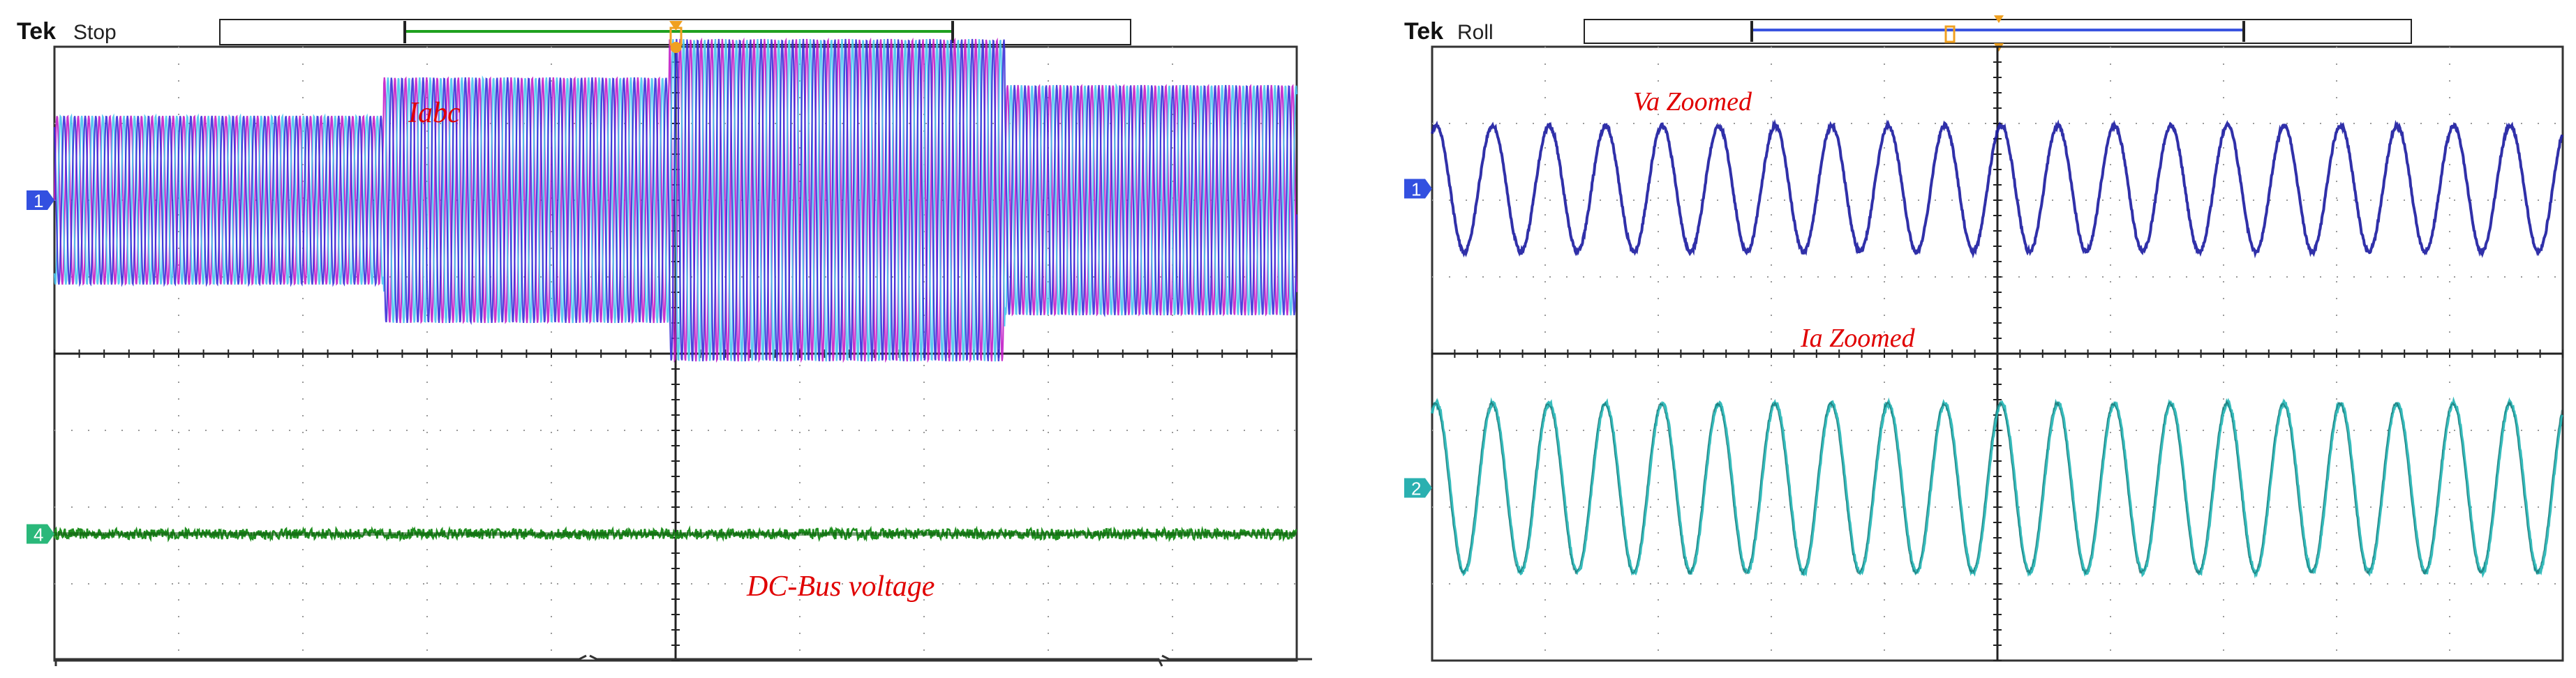 The image size is (2576, 678). I want to click on annotation-iabc: Iabc, so click(435, 113).